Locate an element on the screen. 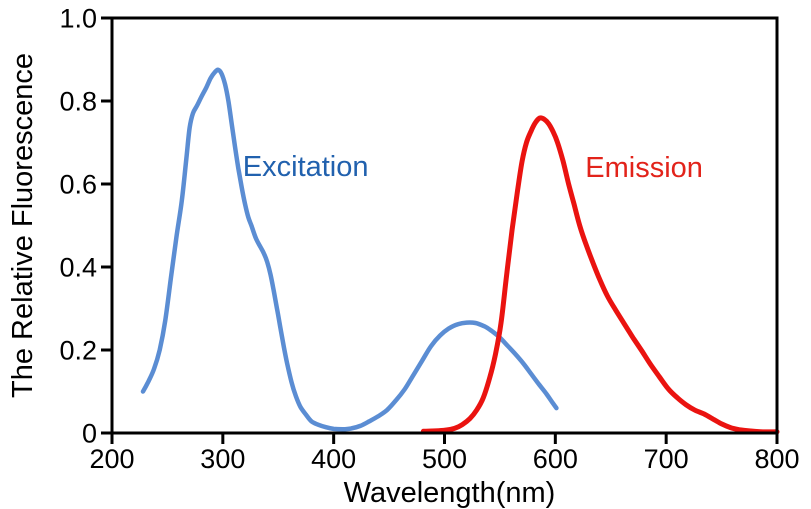 Image resolution: width=811 pixels, height=509 pixels. y-tick-label: 0.6 is located at coordinates (78, 185).